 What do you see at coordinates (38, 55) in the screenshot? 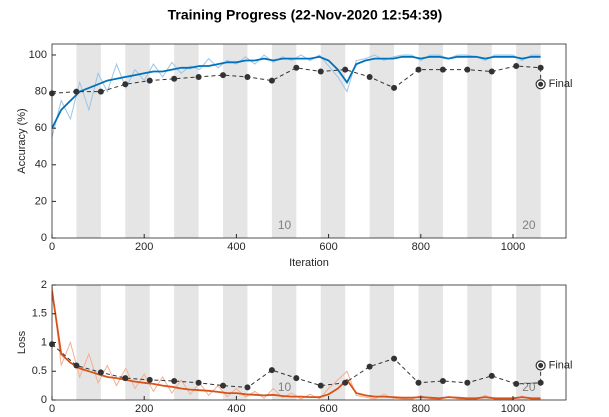
I see `y-tick-label: 100` at bounding box center [38, 55].